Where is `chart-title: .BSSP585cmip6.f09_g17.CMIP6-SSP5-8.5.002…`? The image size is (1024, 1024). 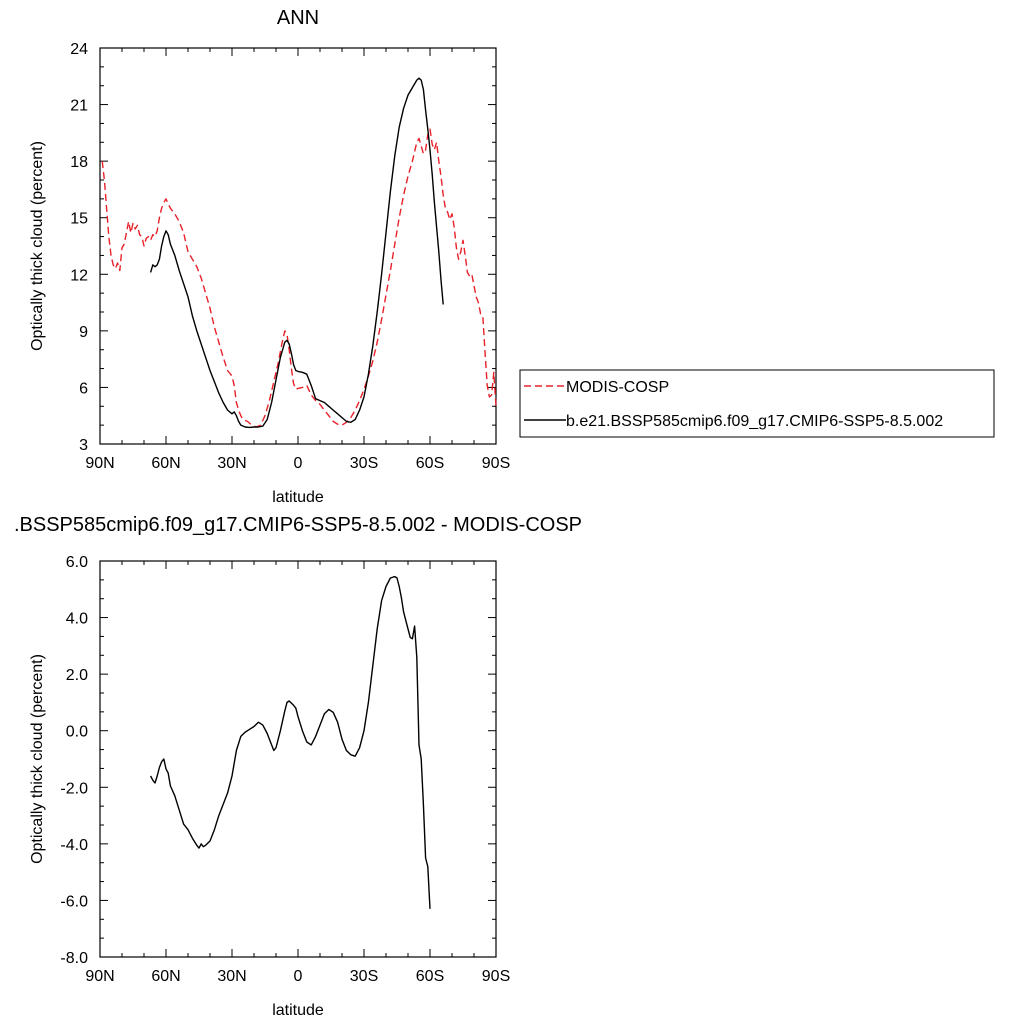 chart-title: .BSSP585cmip6.f09_g17.CMIP6-SSP5-8.5.002… is located at coordinates (298, 525).